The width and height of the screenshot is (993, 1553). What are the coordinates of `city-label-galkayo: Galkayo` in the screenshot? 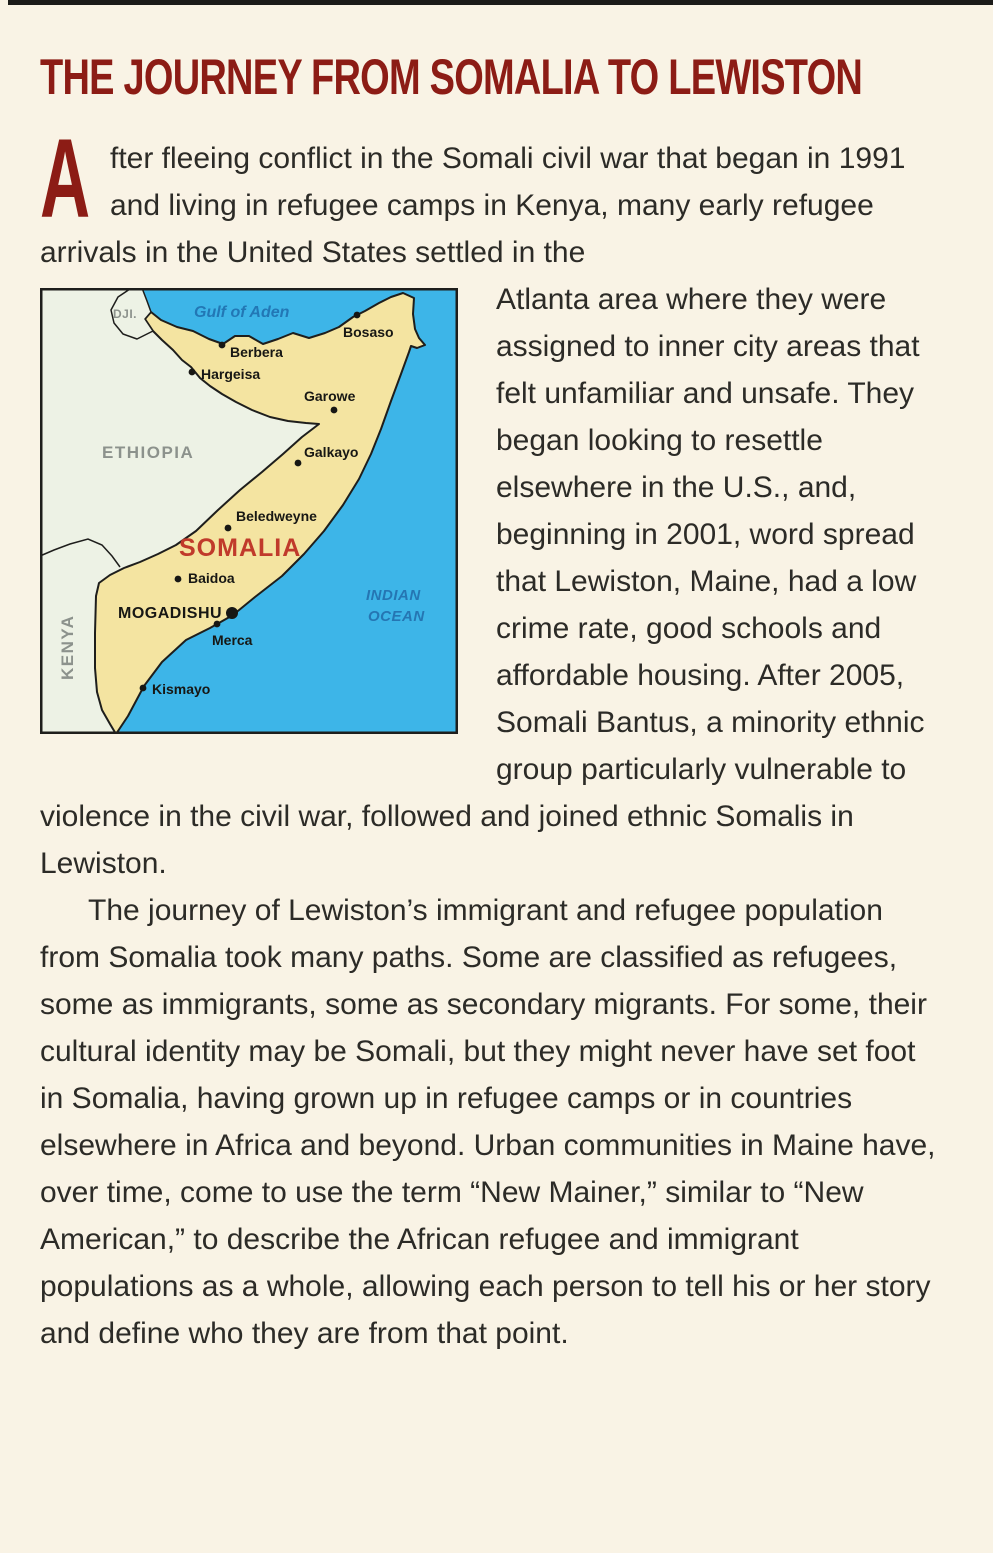 It's located at (331, 452).